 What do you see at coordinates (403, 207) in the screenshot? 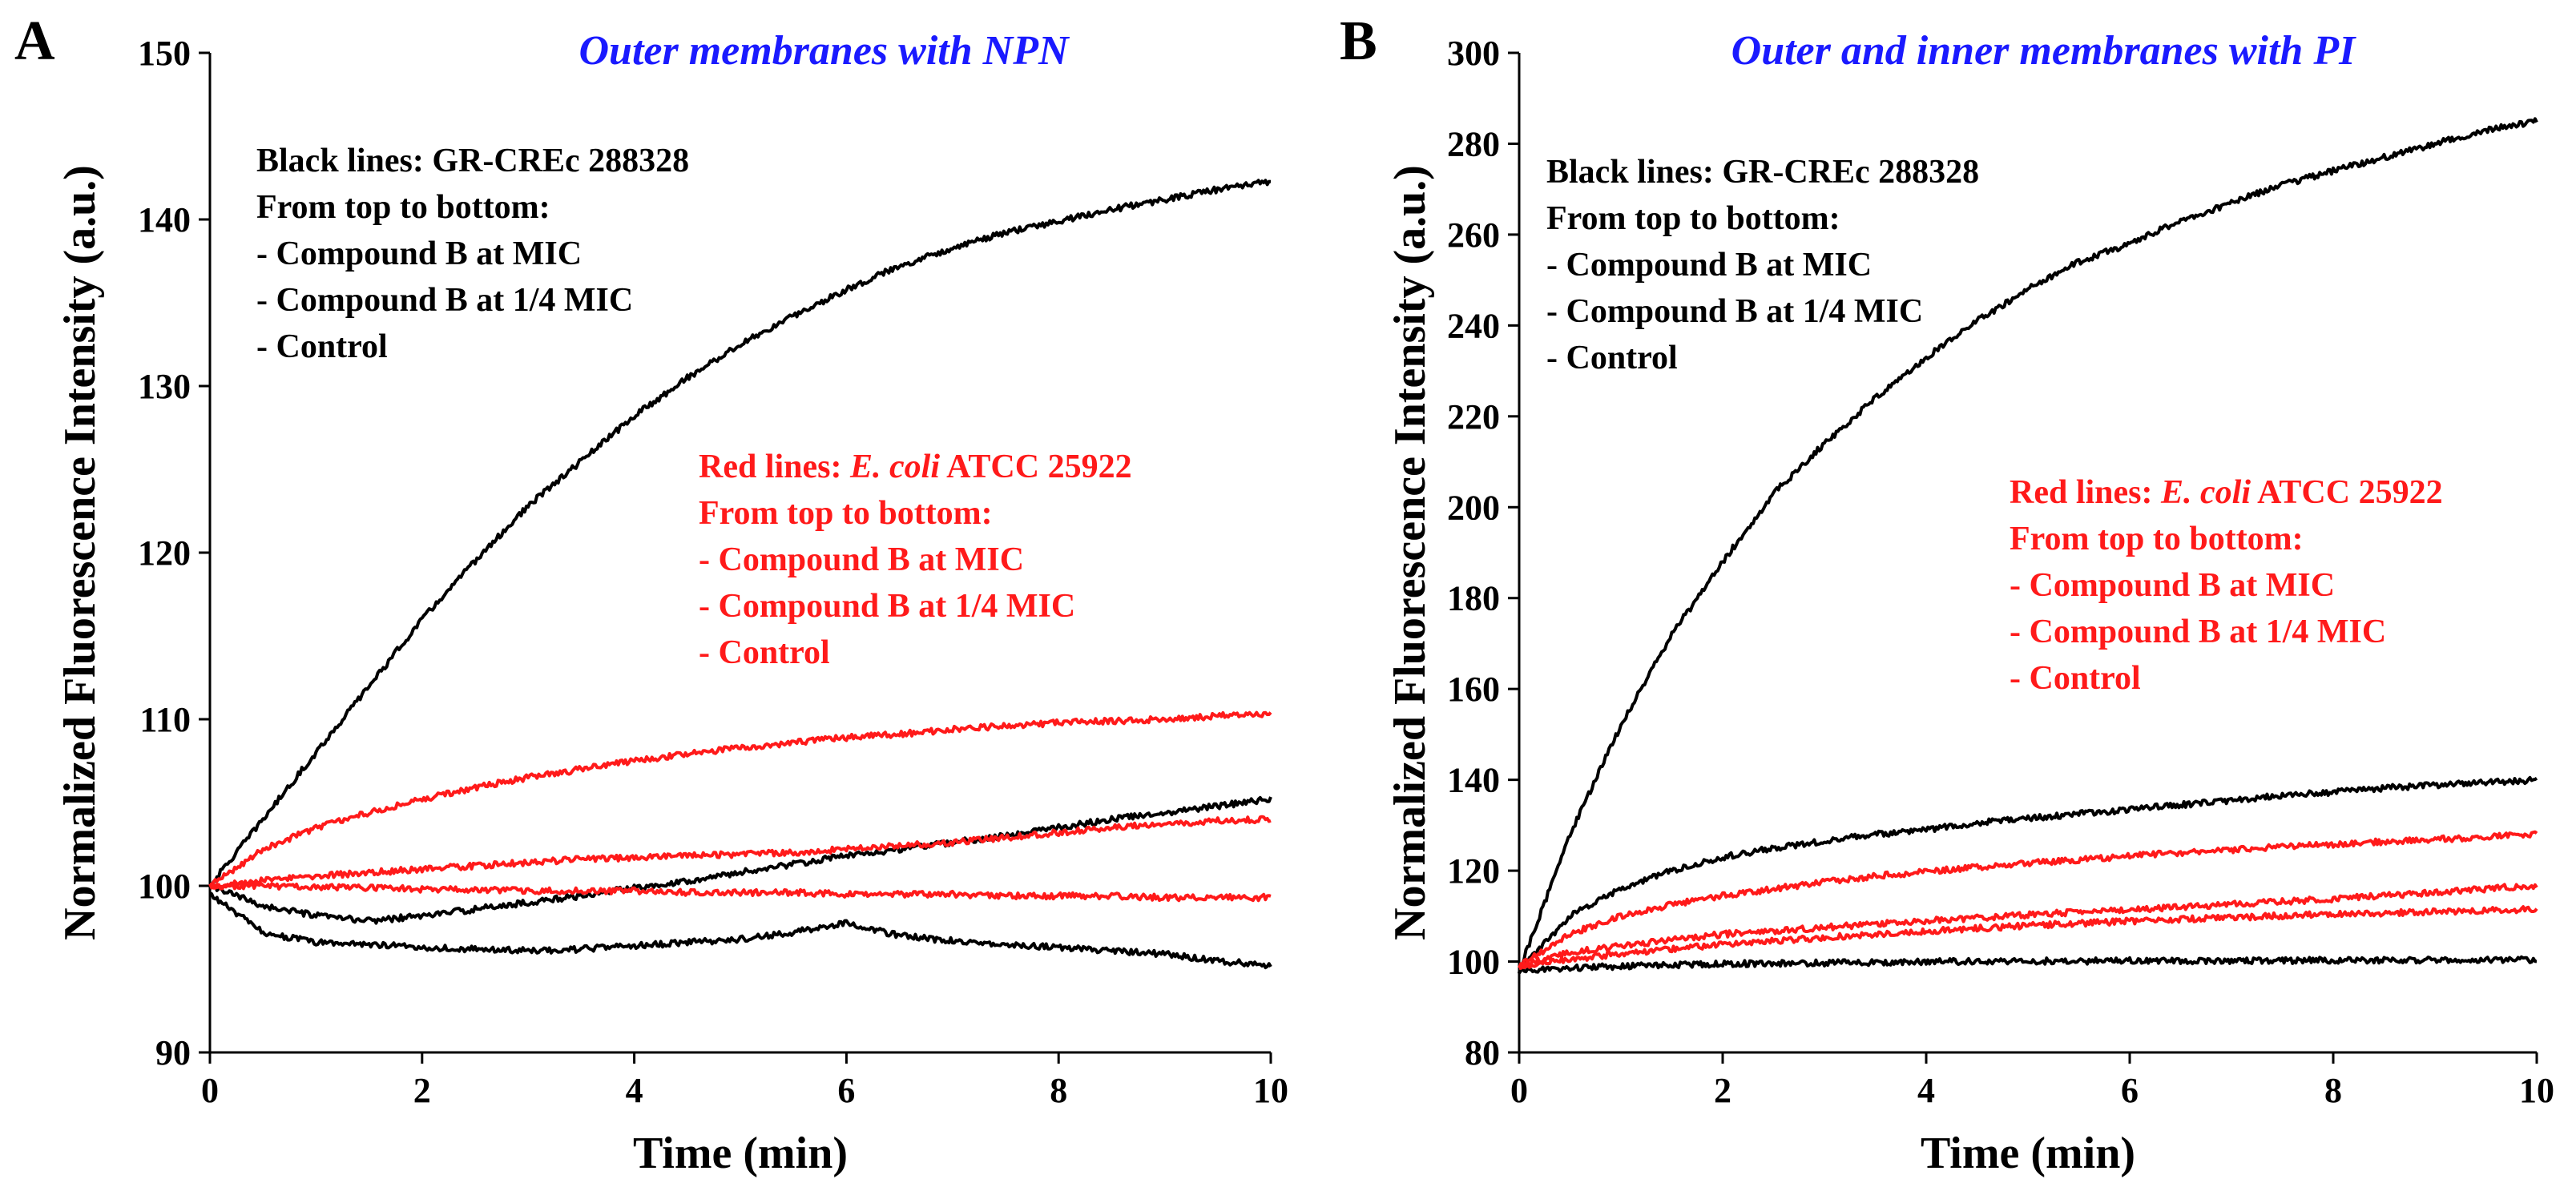
I see `panel-a-black-note-line: From top to bottom:` at bounding box center [403, 207].